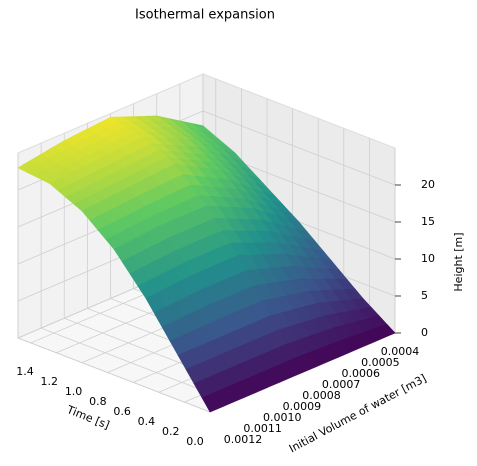 The image size is (477, 466). What do you see at coordinates (147, 421) in the screenshot?
I see `x-tick-label: 0.4` at bounding box center [147, 421].